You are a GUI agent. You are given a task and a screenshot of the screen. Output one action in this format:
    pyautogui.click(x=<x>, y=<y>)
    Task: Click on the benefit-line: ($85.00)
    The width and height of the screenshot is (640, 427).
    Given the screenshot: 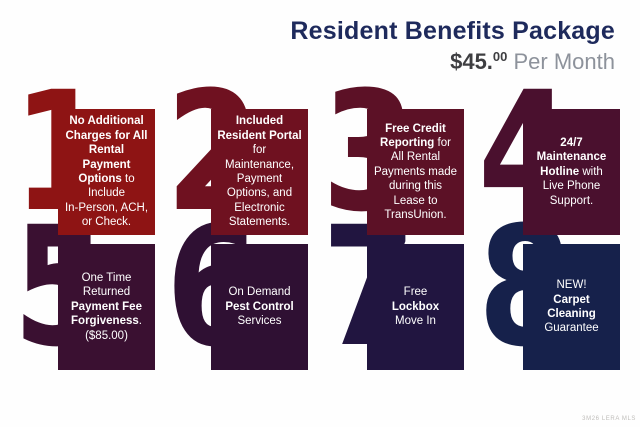 What is the action you would take?
    pyautogui.click(x=106, y=335)
    